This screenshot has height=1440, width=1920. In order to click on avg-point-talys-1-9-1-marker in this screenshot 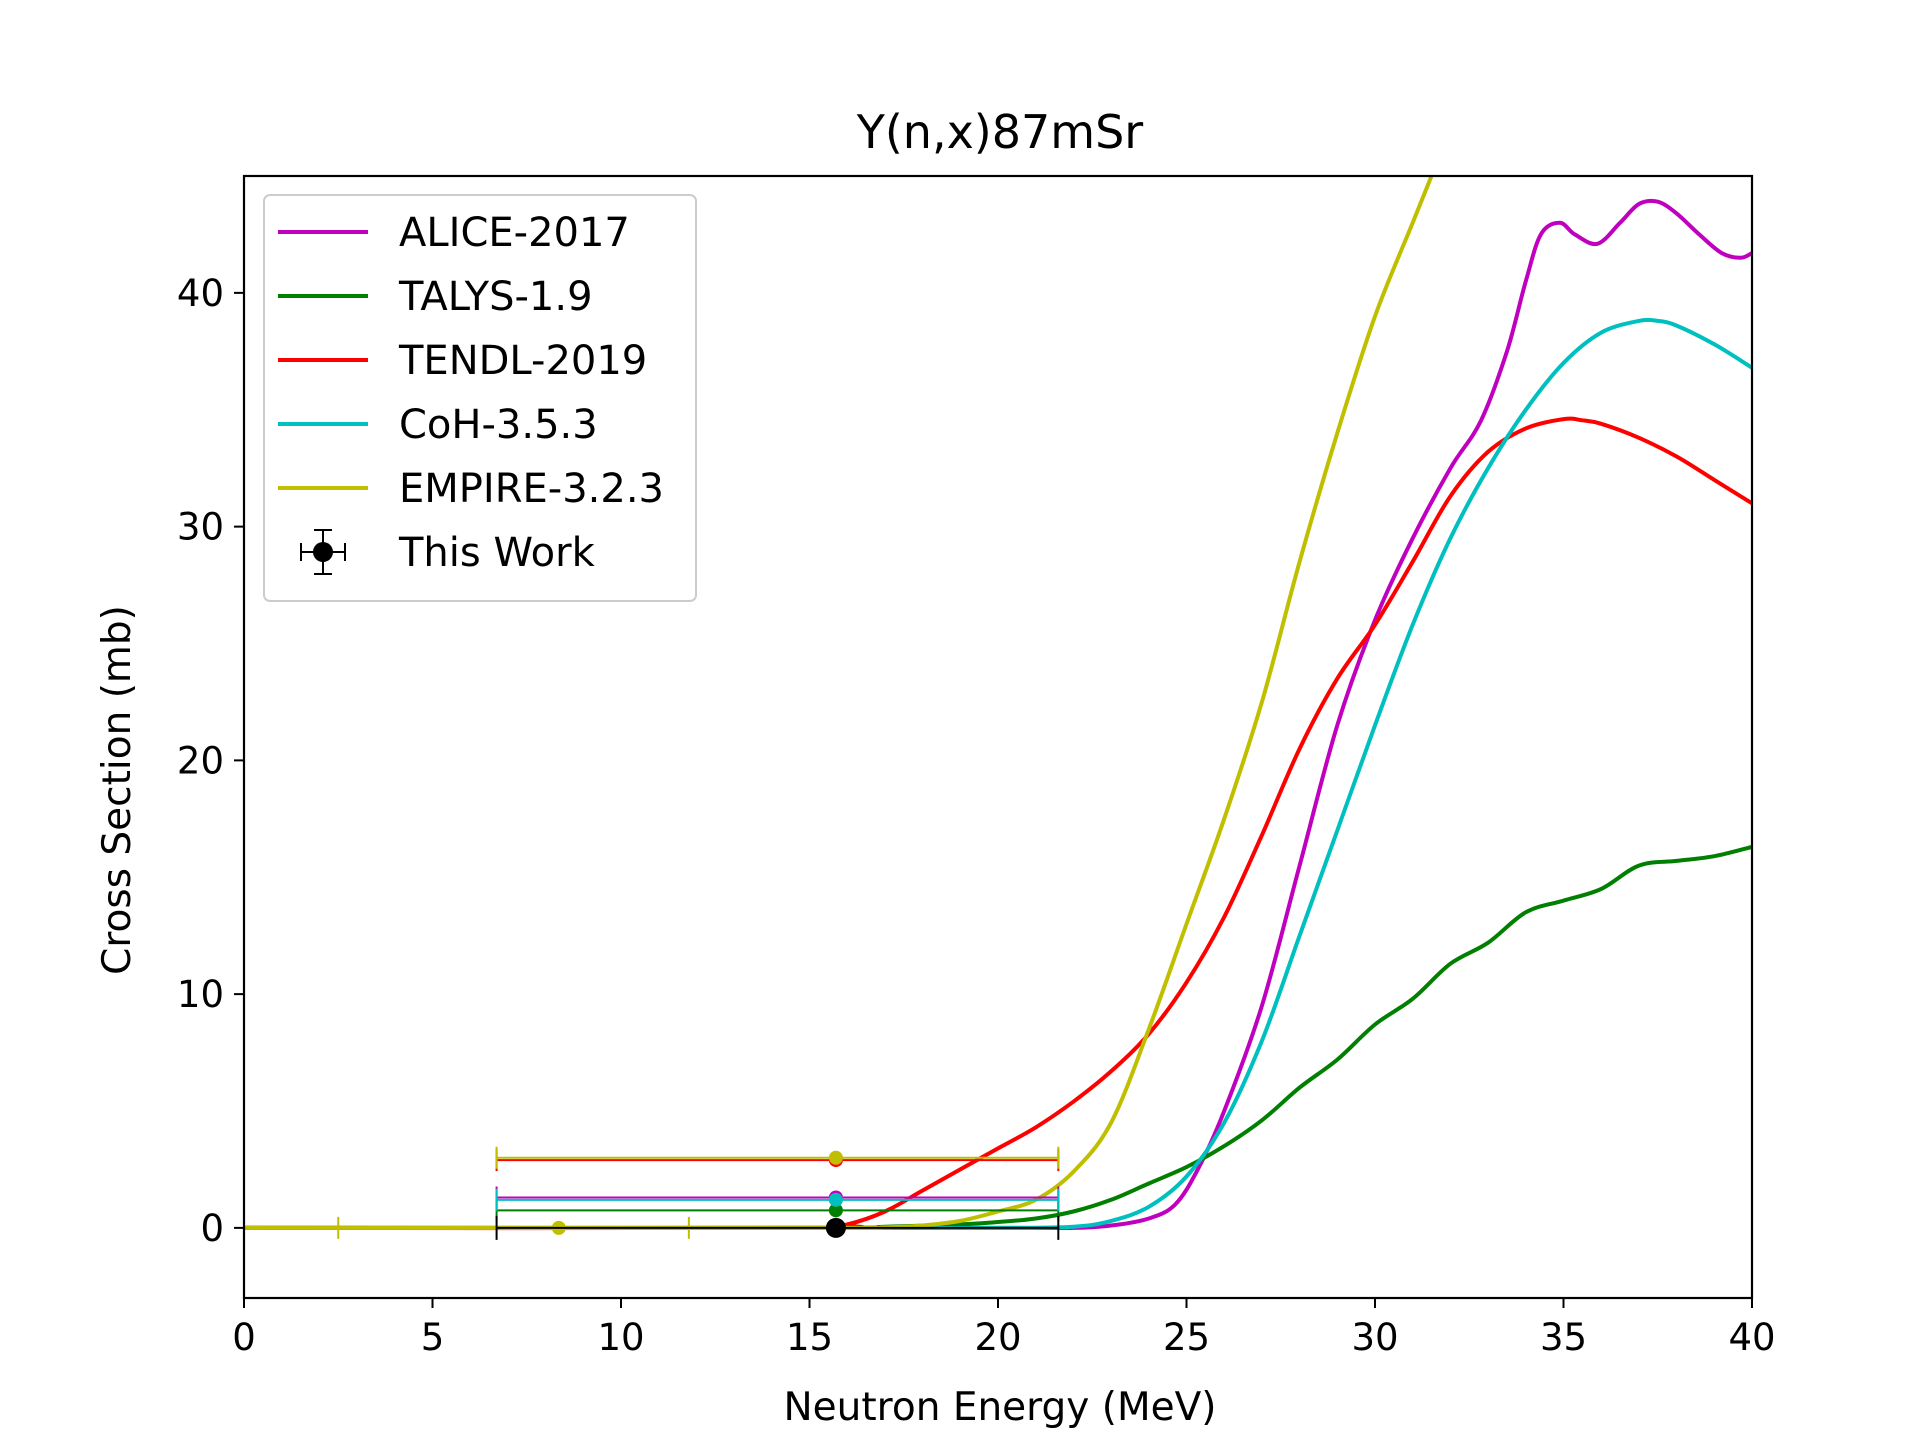, I will do `click(835, 1210)`.